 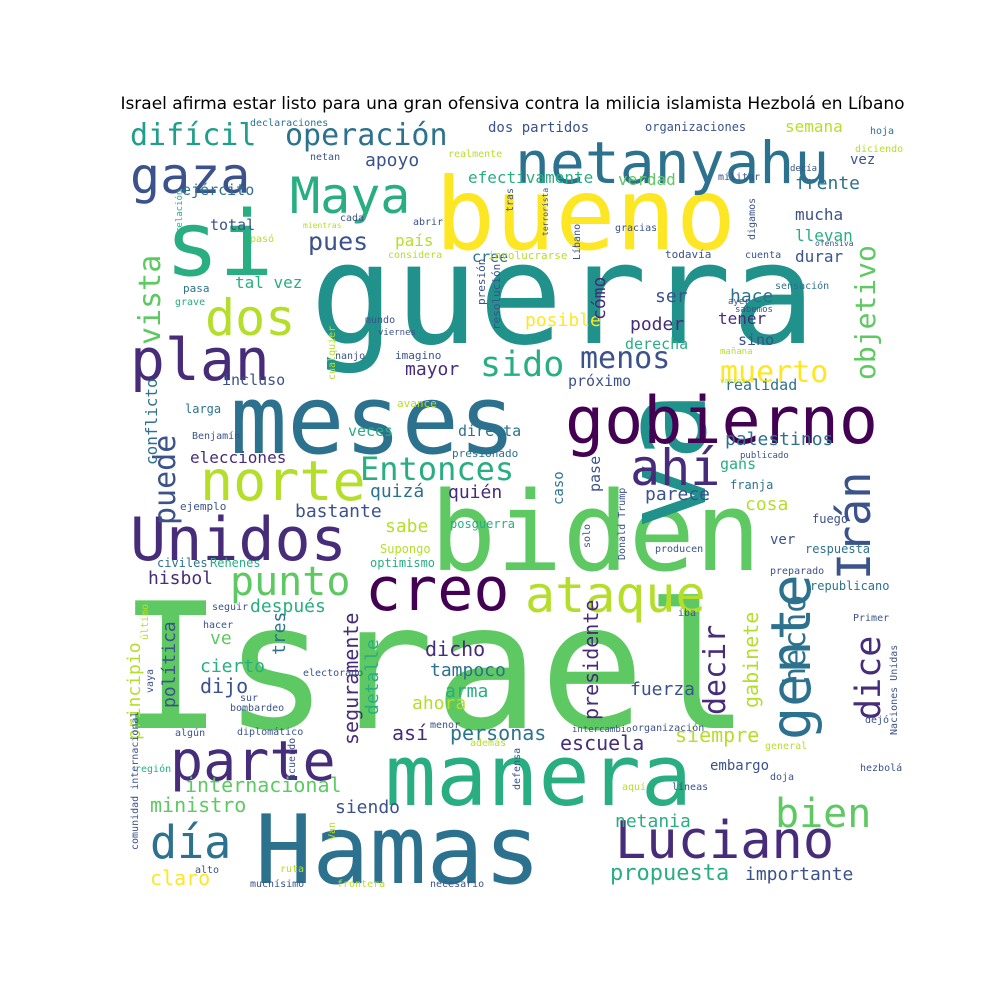 I want to click on cloud-word-franja: franja, so click(x=751, y=485).